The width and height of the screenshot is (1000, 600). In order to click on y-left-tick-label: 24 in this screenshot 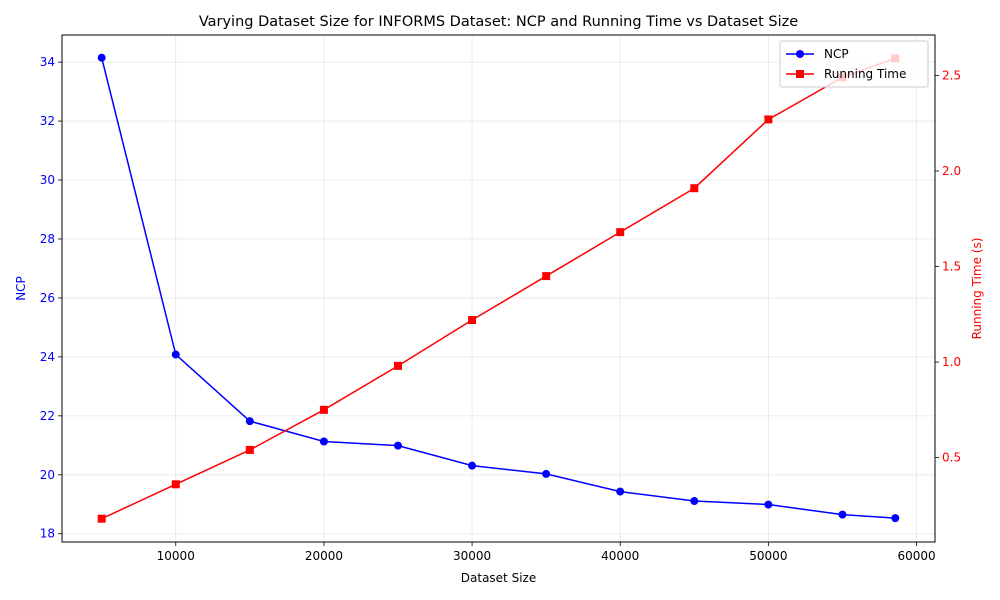, I will do `click(47, 357)`.